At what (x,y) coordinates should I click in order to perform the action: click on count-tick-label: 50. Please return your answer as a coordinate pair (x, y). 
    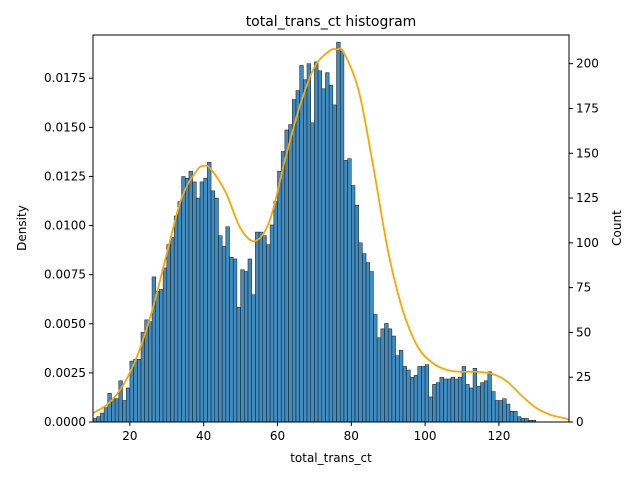
    Looking at the image, I should click on (583, 332).